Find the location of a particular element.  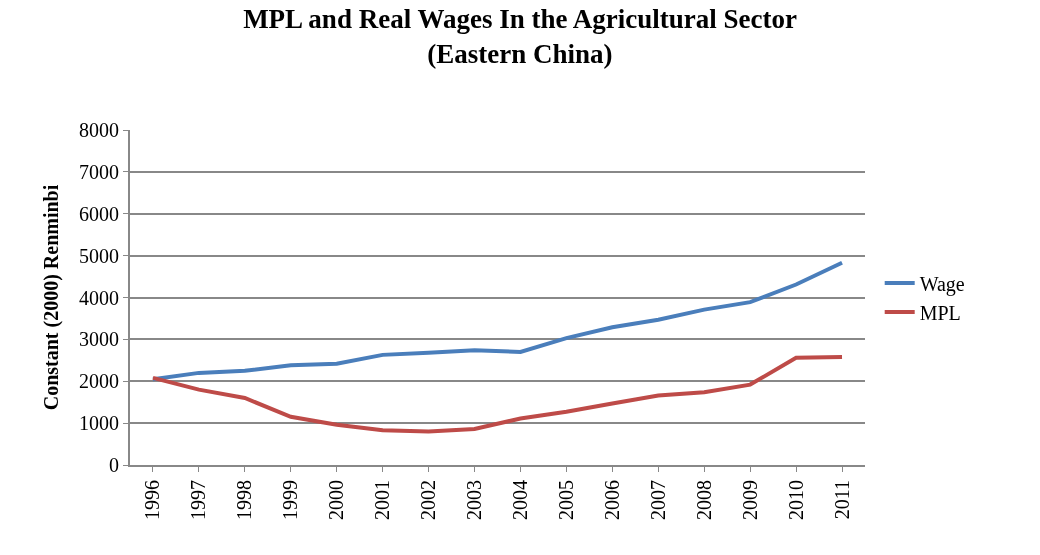

legend-label: Wage is located at coordinates (942, 284).